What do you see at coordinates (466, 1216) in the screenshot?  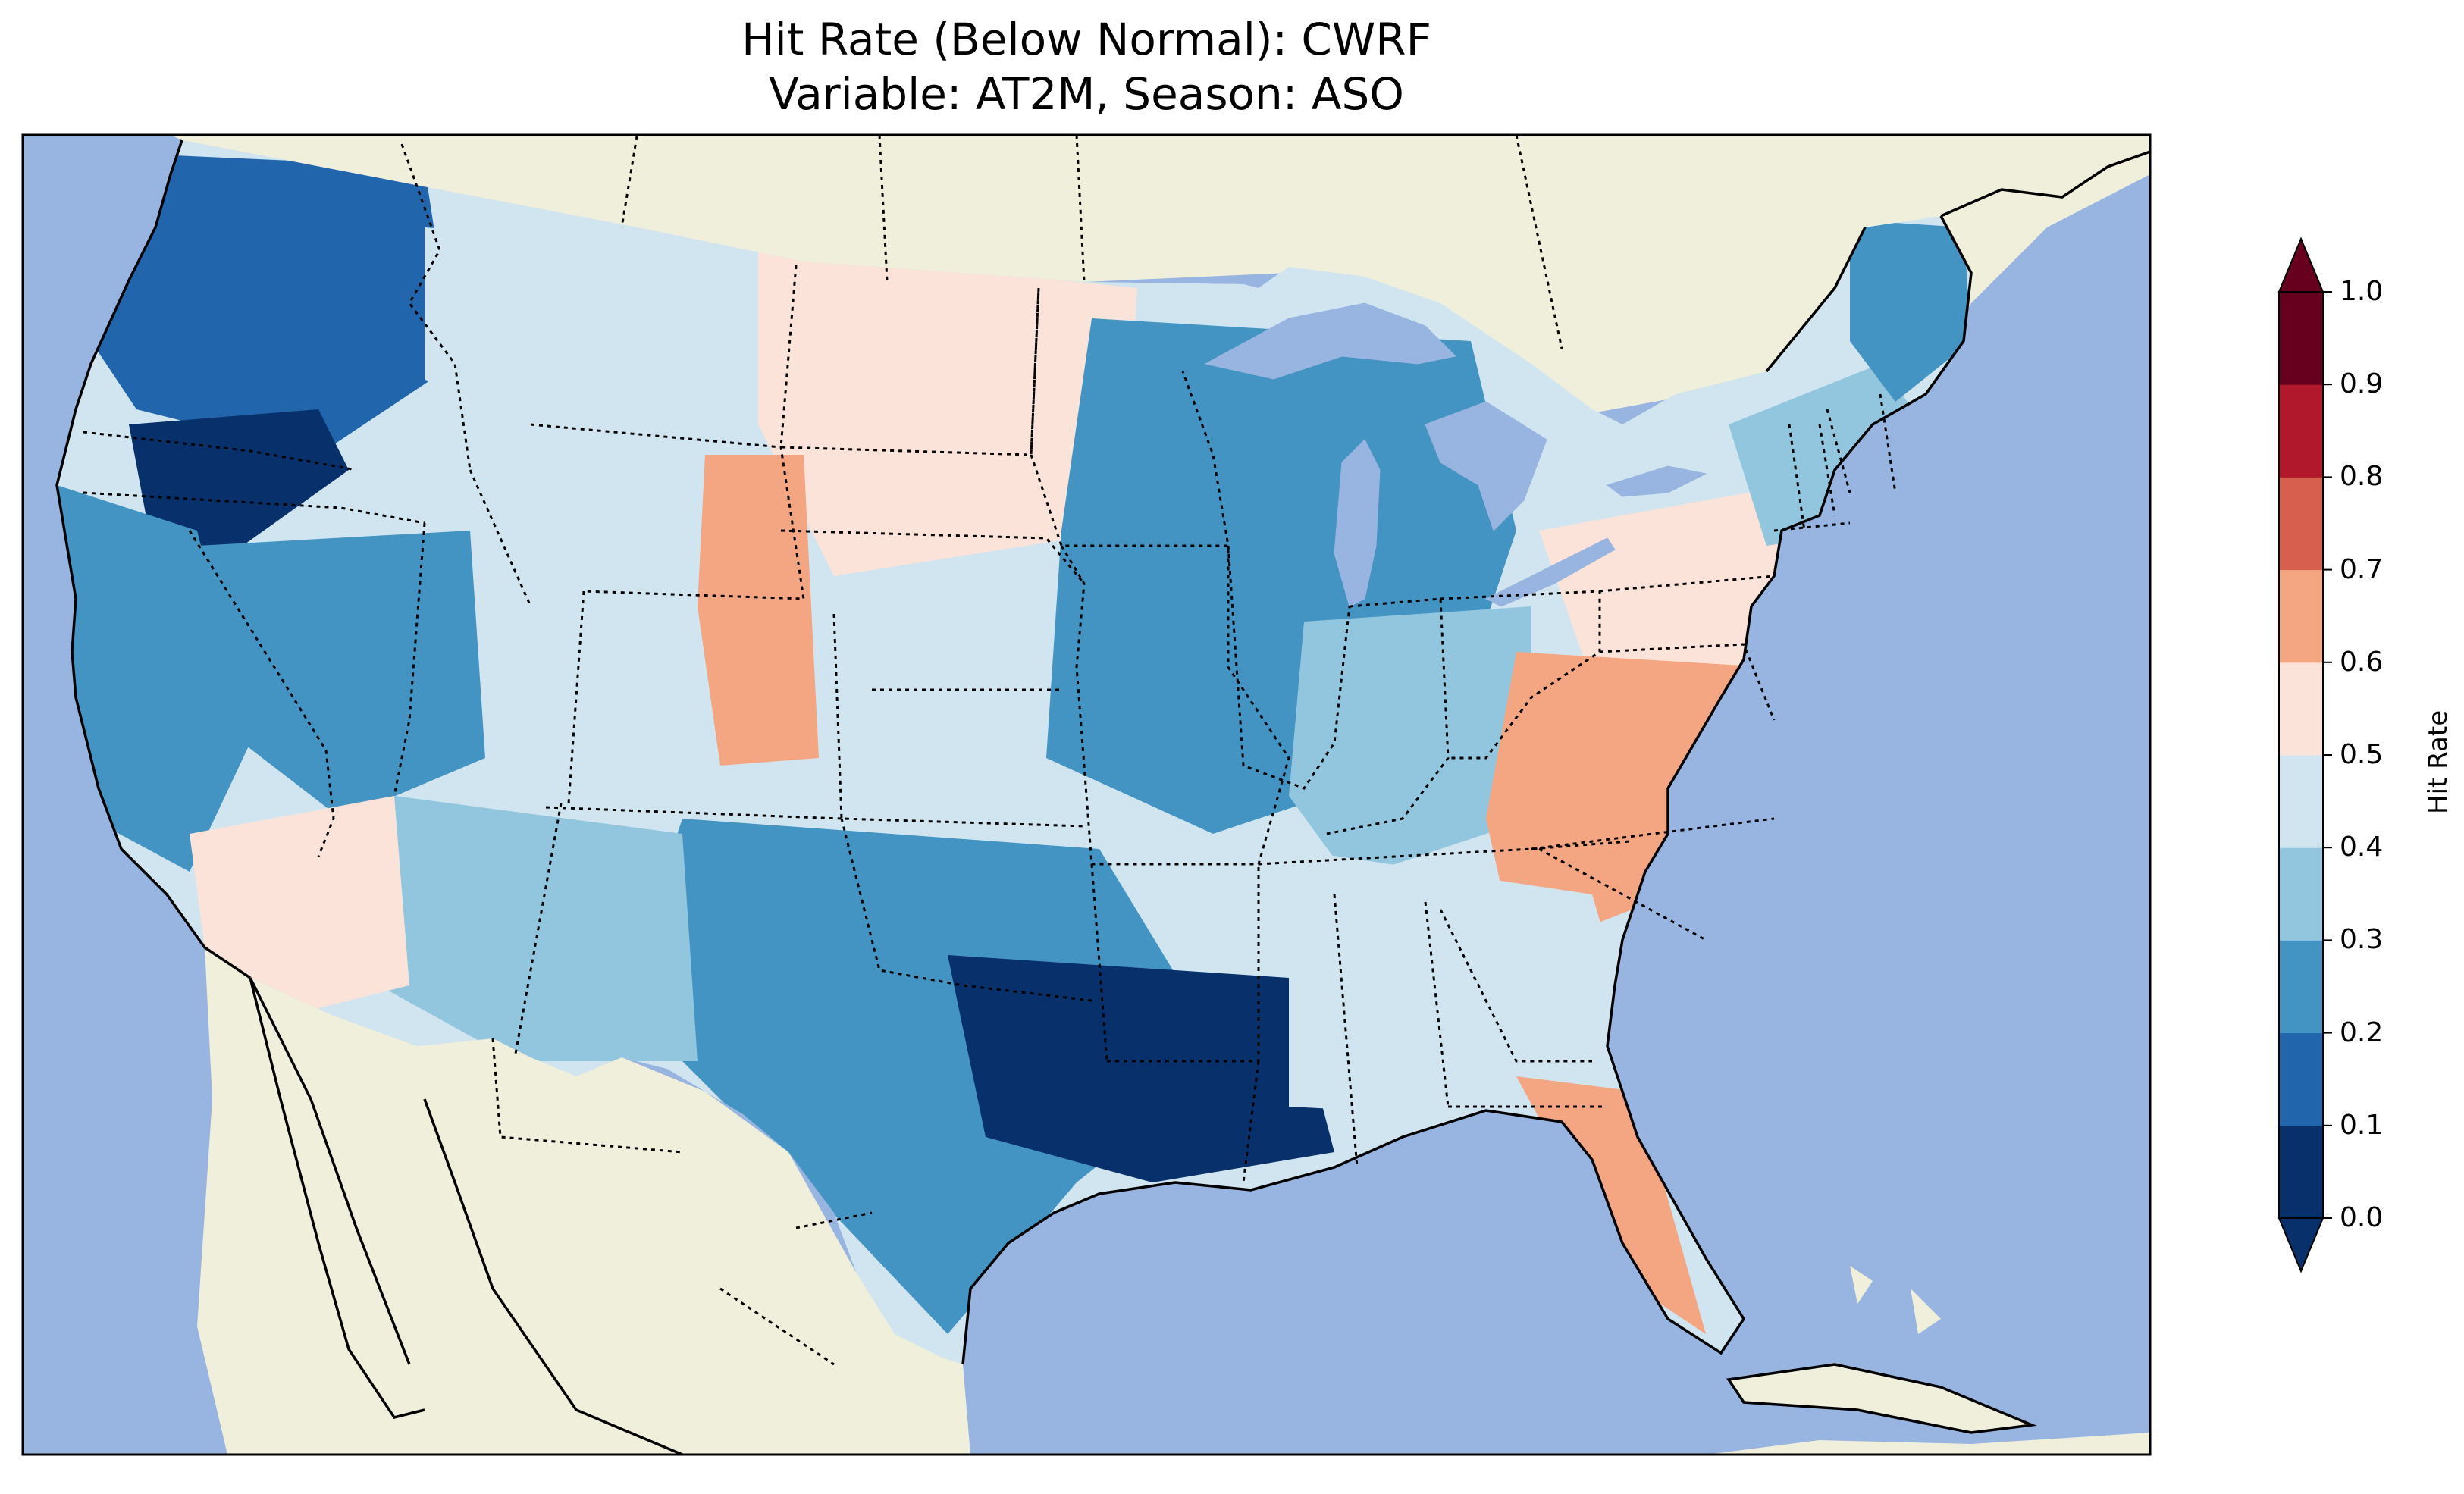 I see `mexico-pacific-coast` at bounding box center [466, 1216].